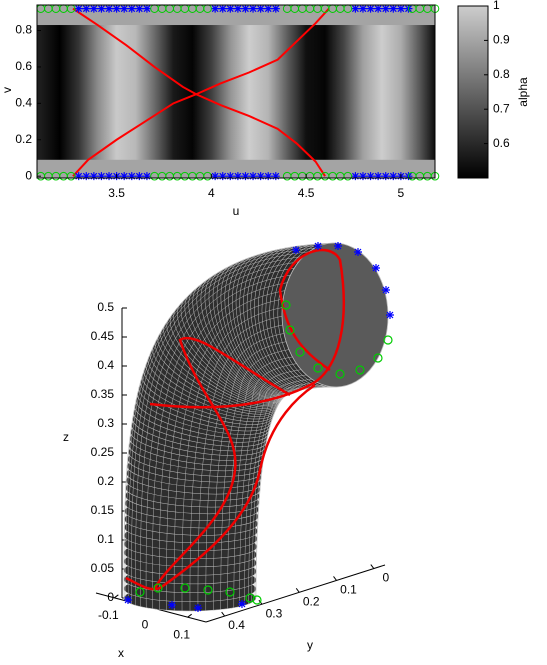 Image resolution: width=547 pixels, height=665 pixels. What do you see at coordinates (105, 423) in the screenshot?
I see `z-tick-label: 0.3` at bounding box center [105, 423].